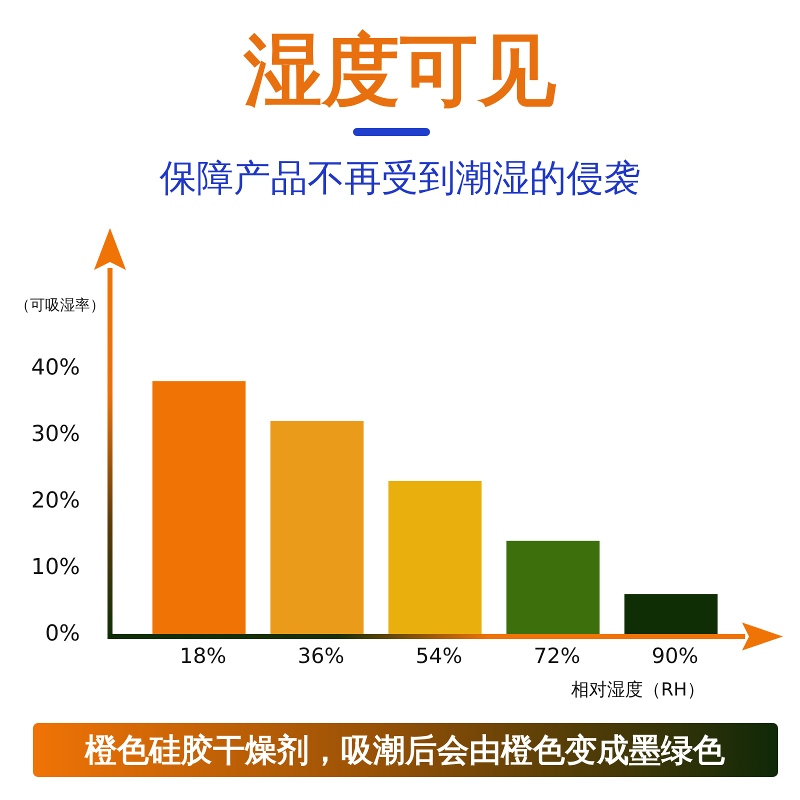 This screenshot has height=800, width=800. What do you see at coordinates (400, 71) in the screenshot?
I see `chart-title: 湿度可见` at bounding box center [400, 71].